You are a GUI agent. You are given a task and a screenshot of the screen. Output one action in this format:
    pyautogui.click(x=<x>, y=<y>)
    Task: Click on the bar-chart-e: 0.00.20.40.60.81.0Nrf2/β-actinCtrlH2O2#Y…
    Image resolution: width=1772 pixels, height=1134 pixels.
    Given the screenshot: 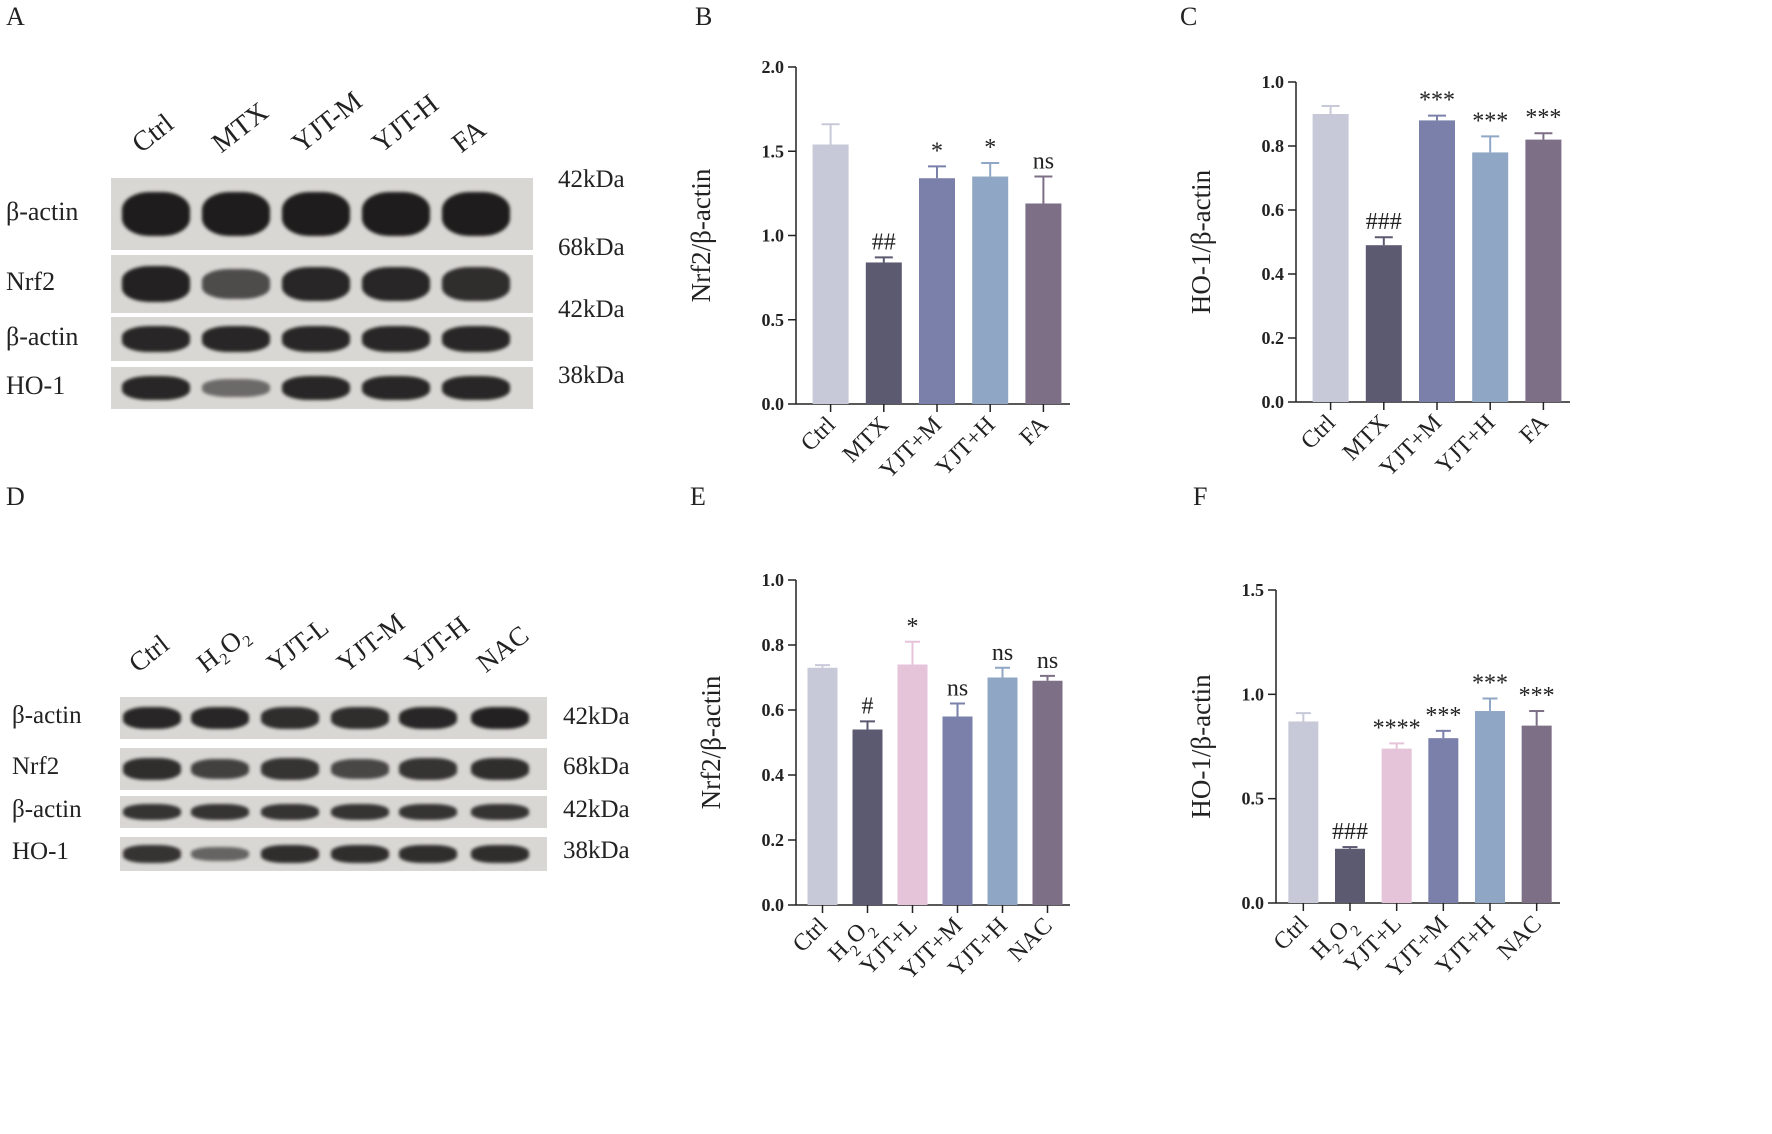 What is the action you would take?
    pyautogui.click(x=883, y=777)
    